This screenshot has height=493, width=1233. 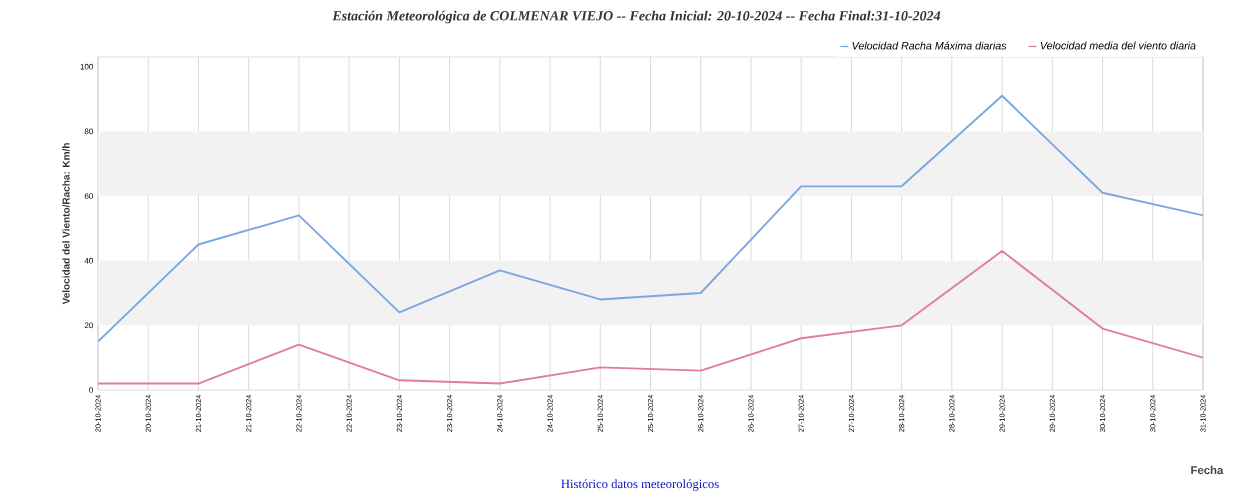 I want to click on y-axis-title: Velocidad del Viento/Racha: Km/h, so click(x=66, y=224).